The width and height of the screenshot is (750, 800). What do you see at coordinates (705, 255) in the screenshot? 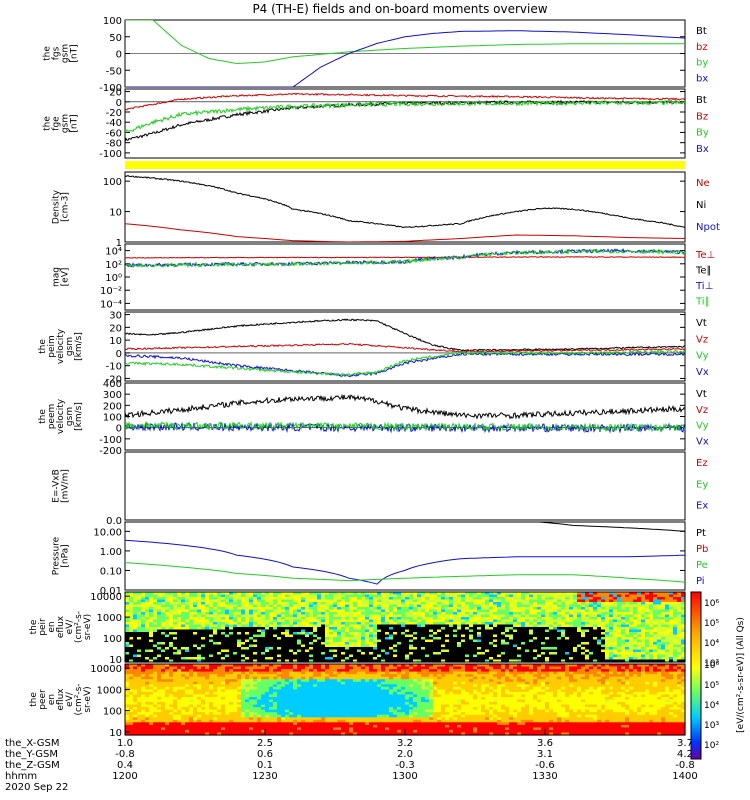
I see `temp-legend-Te⊥: Te⊥` at bounding box center [705, 255].